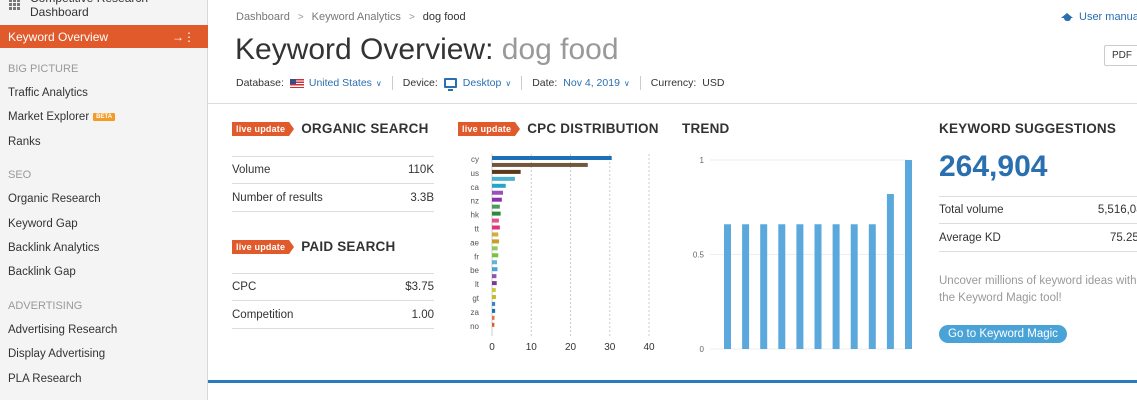  What do you see at coordinates (104, 36) in the screenshot?
I see `sidebar-item-keyword-overview: Keyword Overview →⋮` at bounding box center [104, 36].